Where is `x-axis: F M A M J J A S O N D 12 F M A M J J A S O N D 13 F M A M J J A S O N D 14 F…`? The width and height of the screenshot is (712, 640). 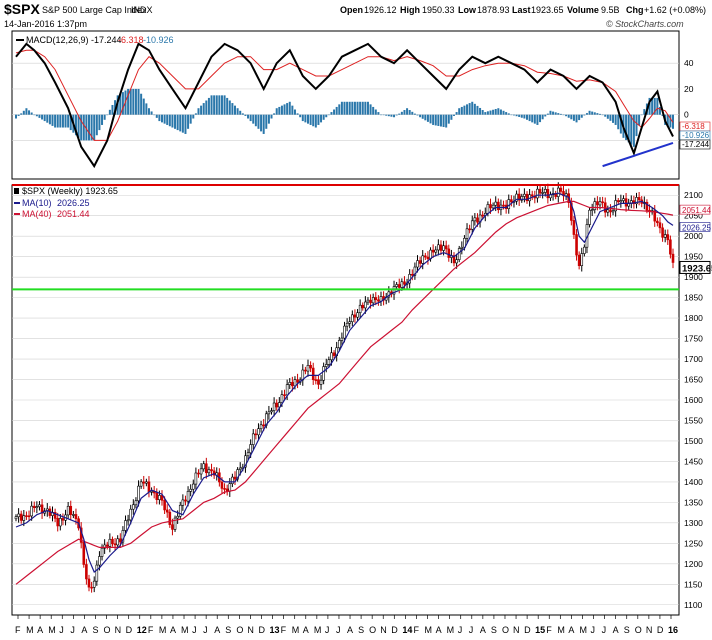
x-axis: F M A M J J A S O N D 12 F M A M J J A S O N D 13 F M A M J J A S O N D 14 F… is located at coordinates (346, 625).